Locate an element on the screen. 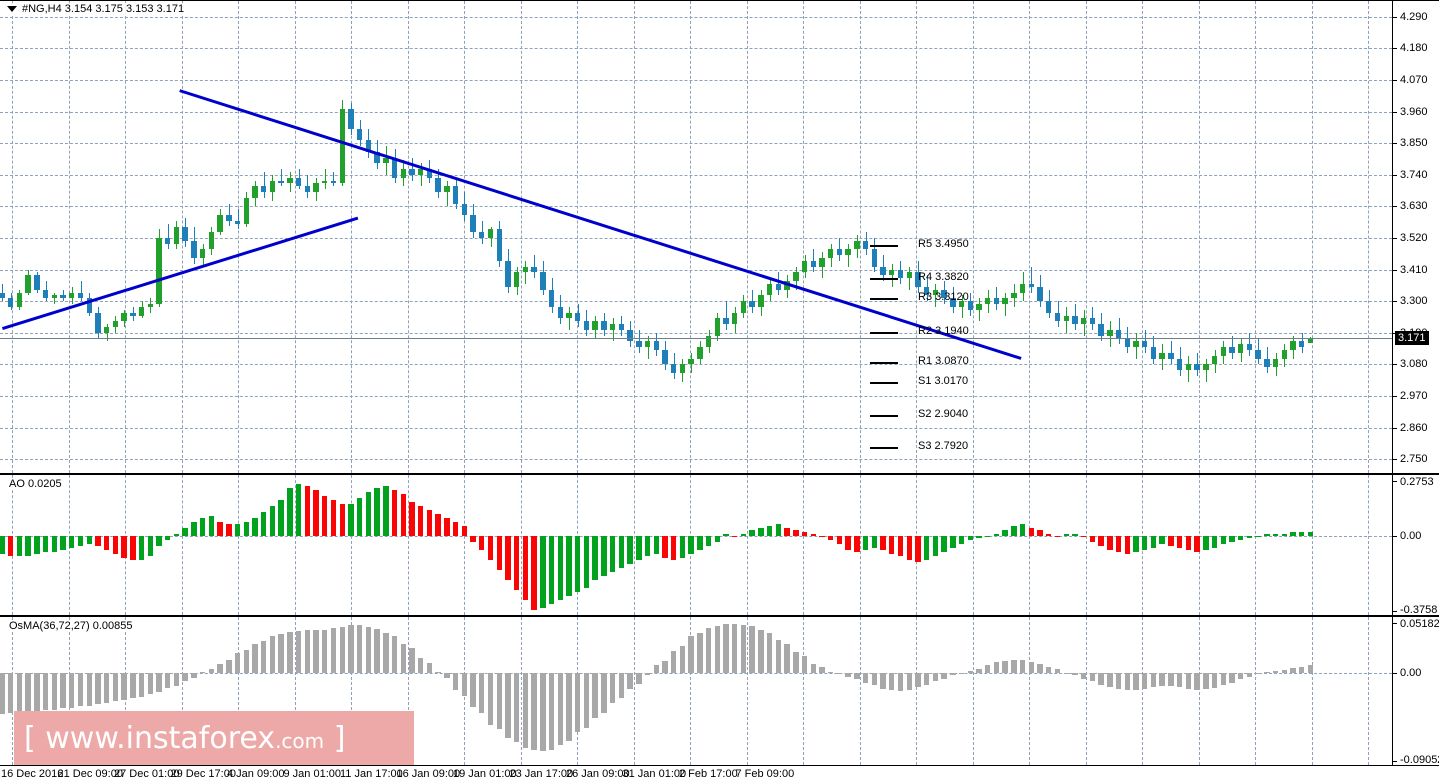 The image size is (1439, 783). time-axis-label: 2 Feb 17:00 is located at coordinates (708, 774).